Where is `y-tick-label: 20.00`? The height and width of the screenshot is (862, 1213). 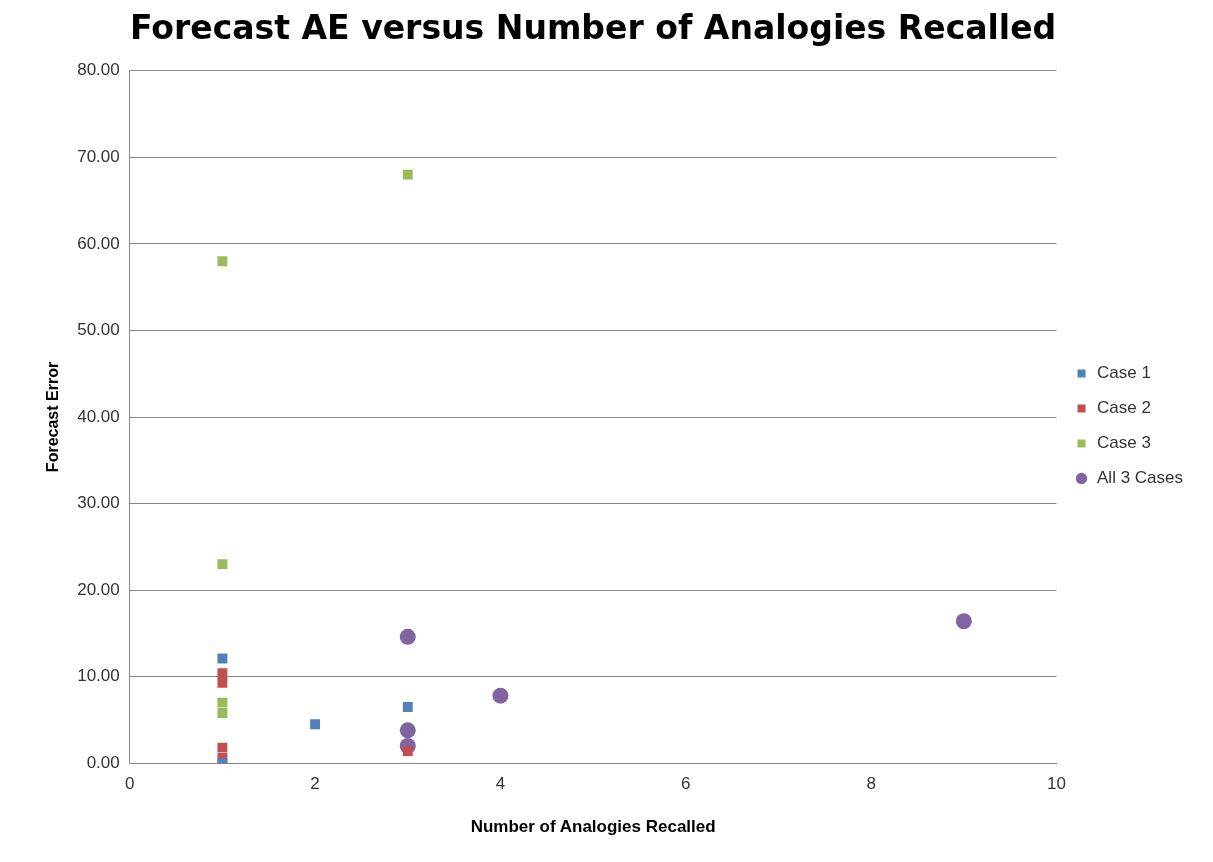 y-tick-label: 20.00 is located at coordinates (98, 589).